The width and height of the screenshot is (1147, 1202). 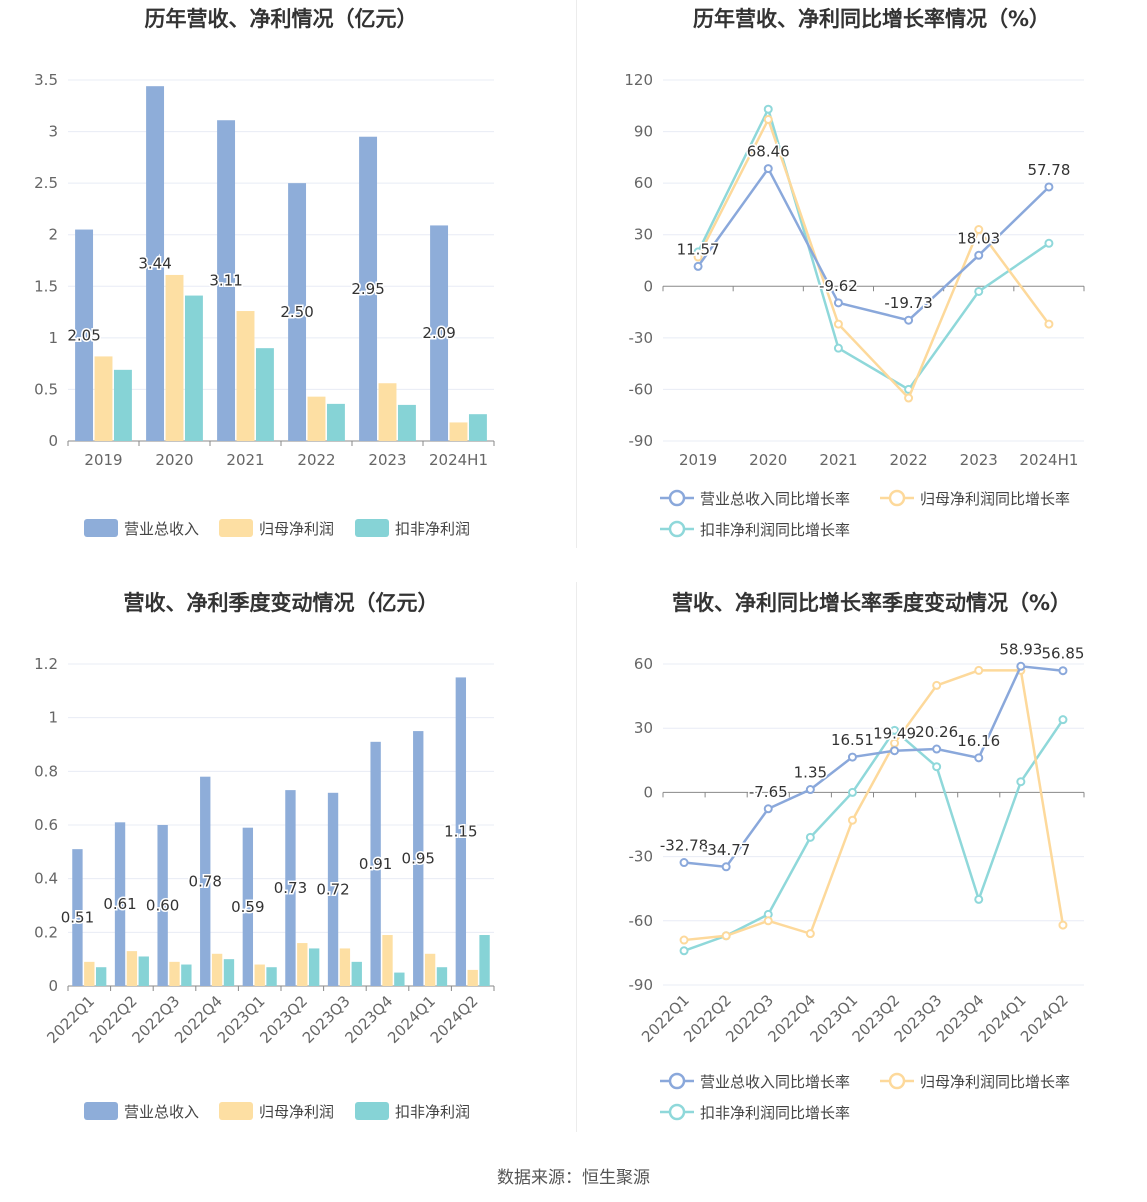 I want to click on line-data-label: 16.16, so click(x=978, y=741).